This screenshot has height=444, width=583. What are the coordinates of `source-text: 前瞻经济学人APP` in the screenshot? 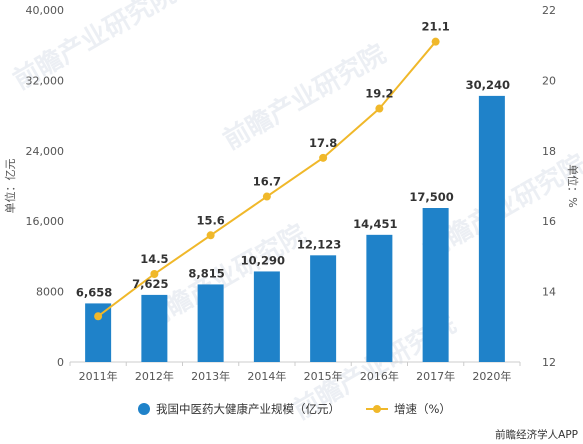 It's located at (536, 434).